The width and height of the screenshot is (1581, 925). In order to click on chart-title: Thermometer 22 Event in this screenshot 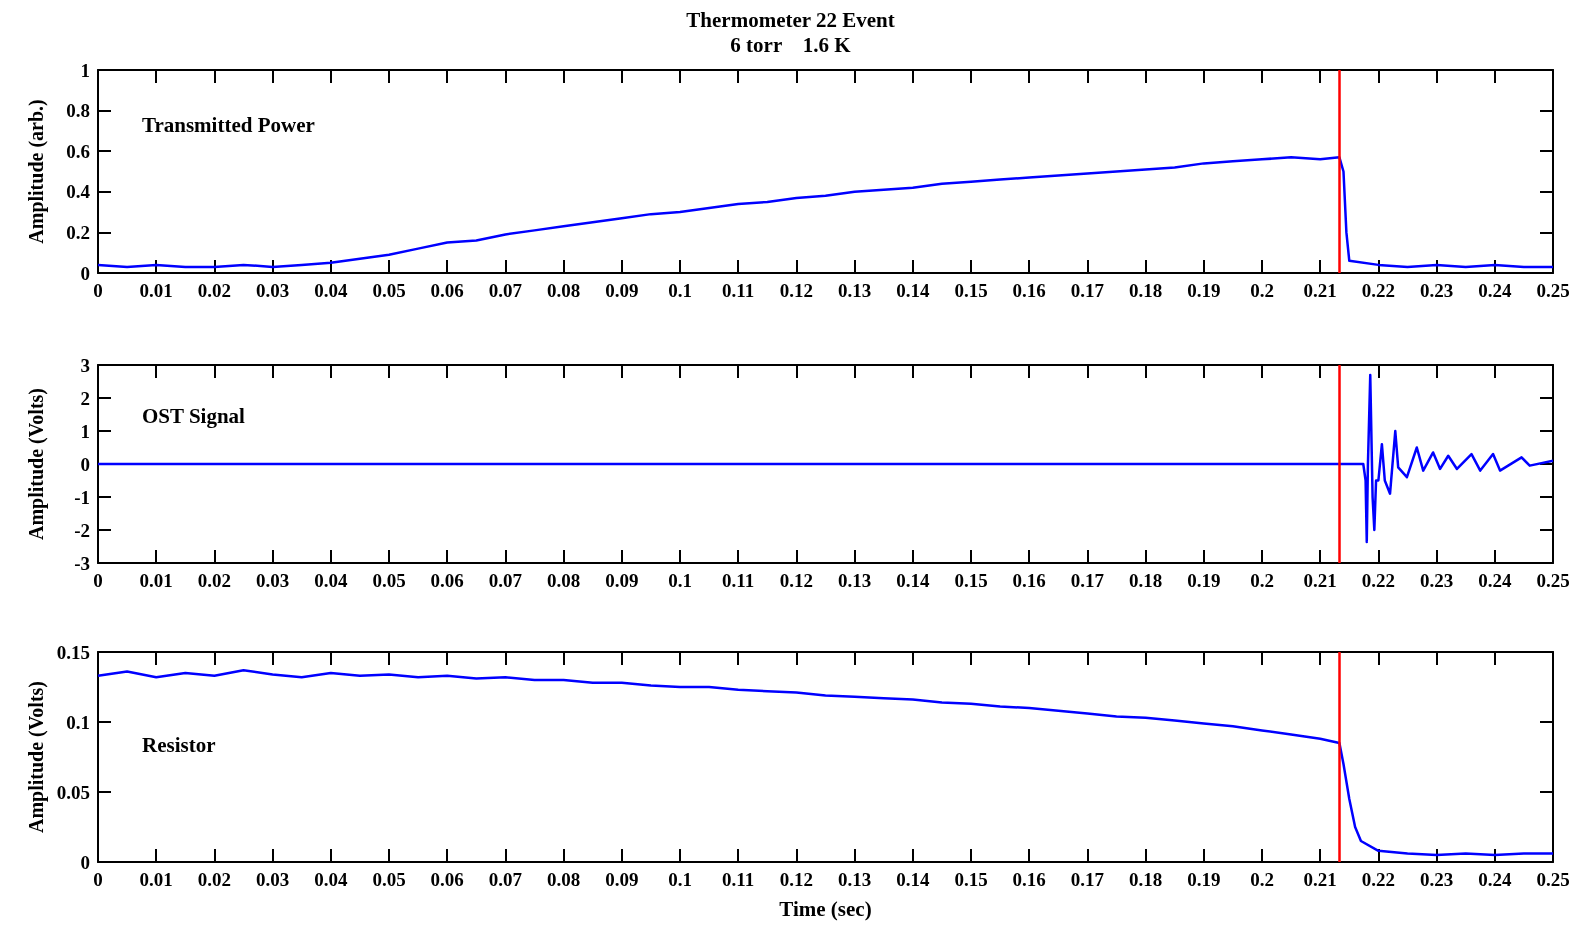, I will do `click(790, 19)`.